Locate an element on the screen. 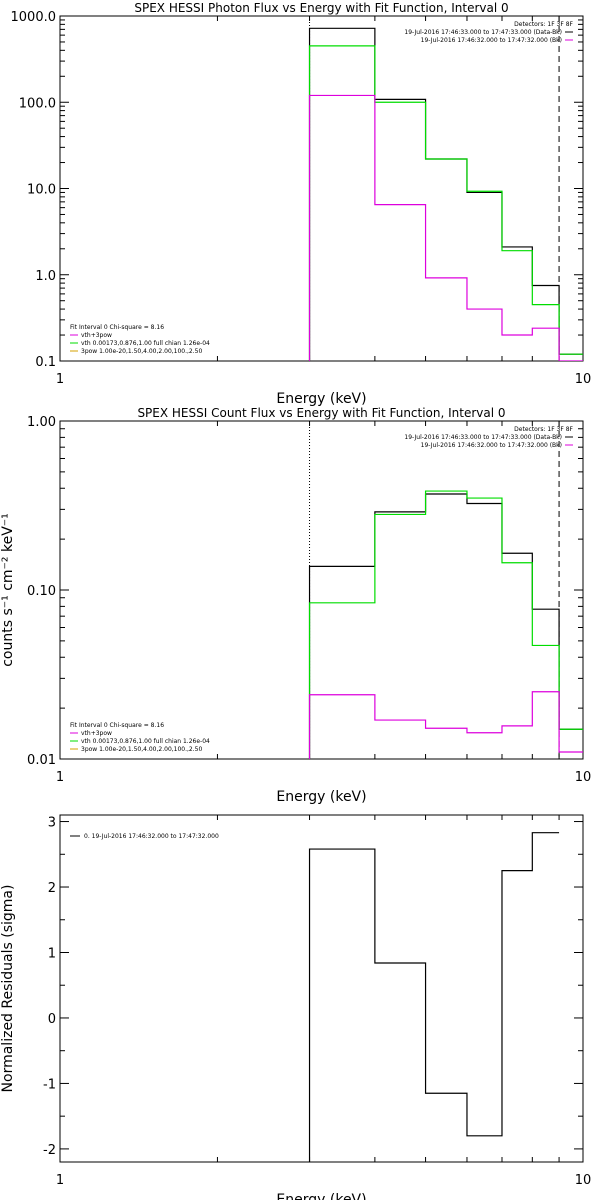 The image size is (600, 1204). y-axis-label: Normalized Residuals (sigma) is located at coordinates (8, 989).